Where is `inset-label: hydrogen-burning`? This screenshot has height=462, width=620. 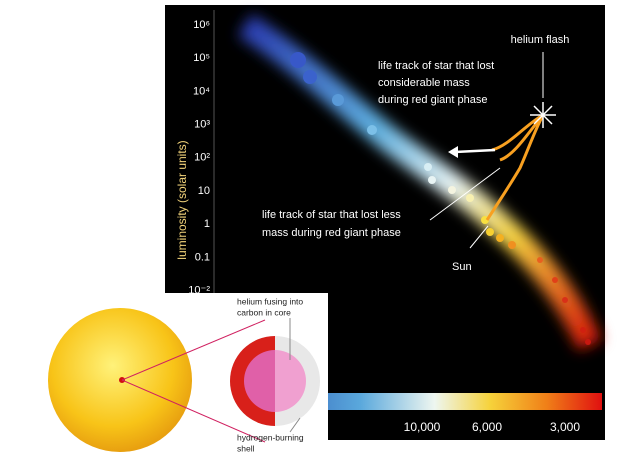 inset-label: hydrogen-burning is located at coordinates (270, 437).